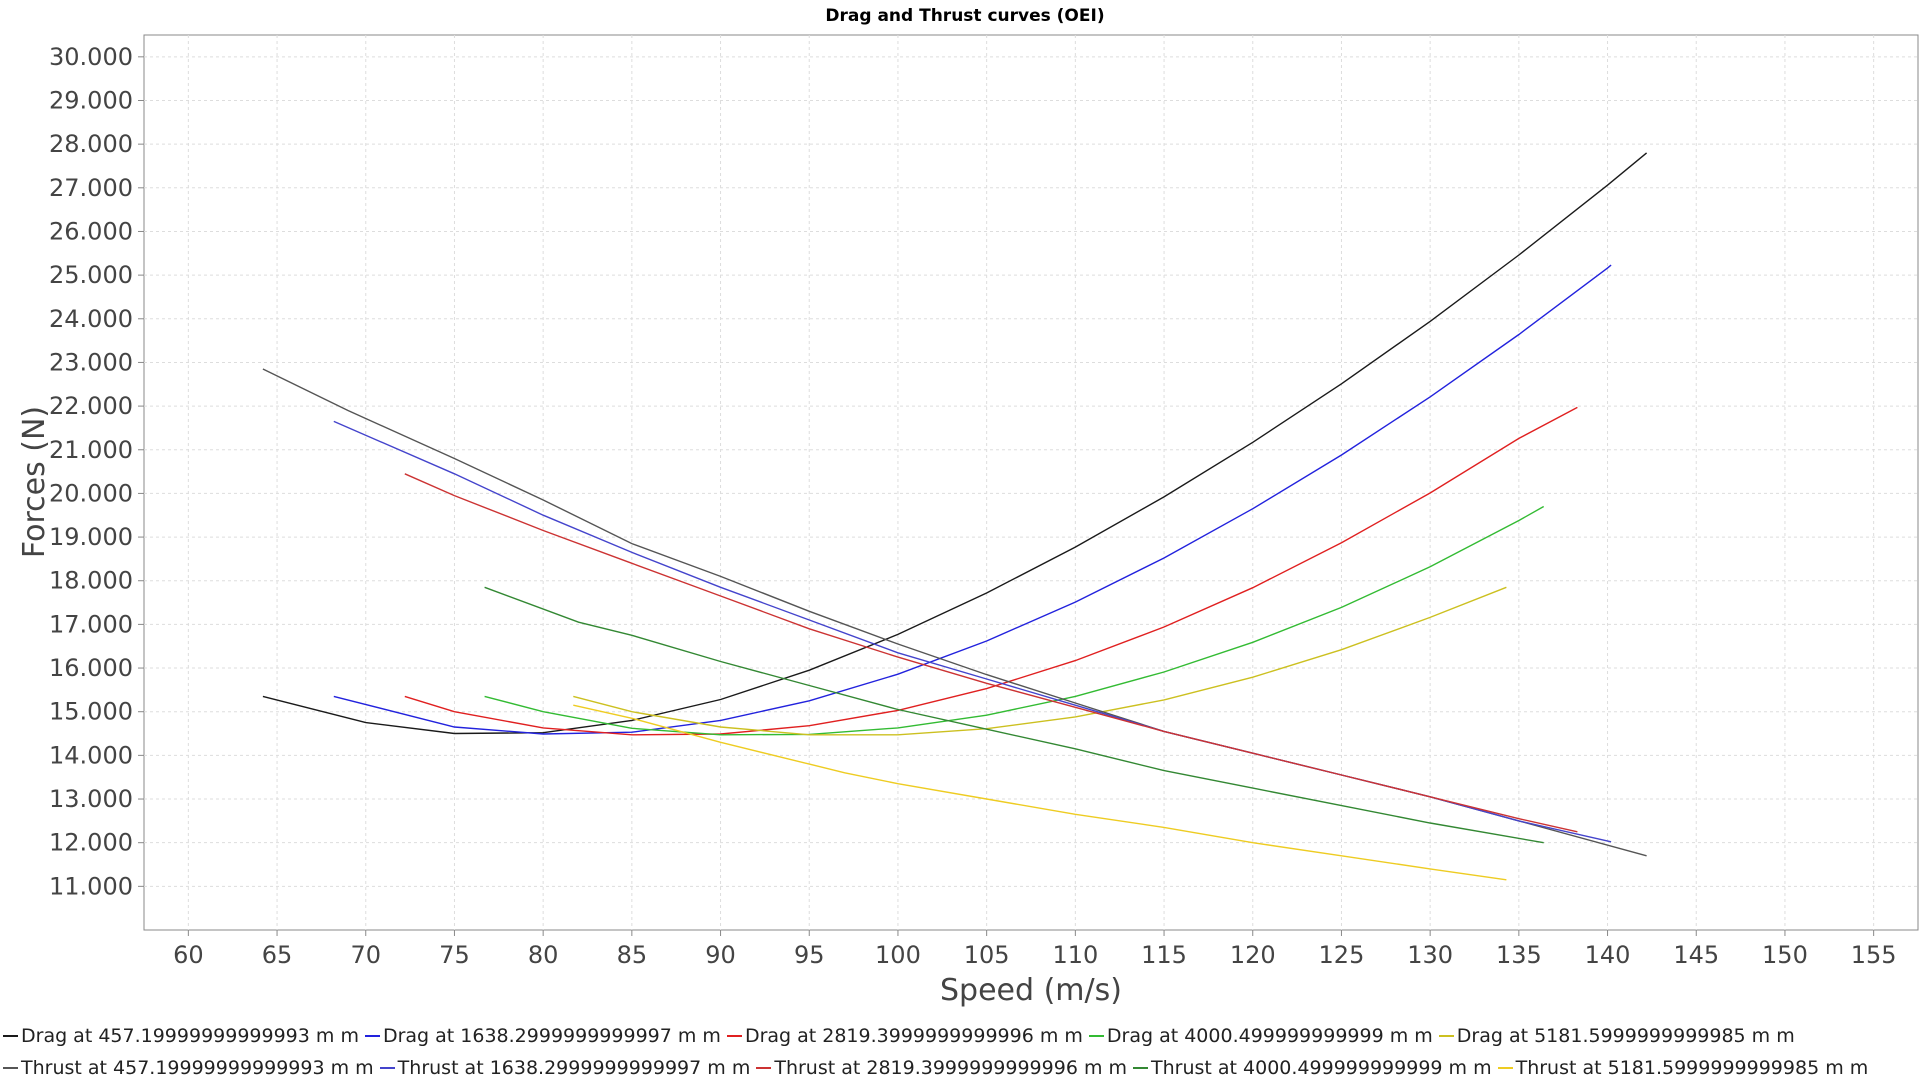 This screenshot has width=1920, height=1080. Describe the element at coordinates (91, 624) in the screenshot. I see `y-tick-label: 17.000` at that location.